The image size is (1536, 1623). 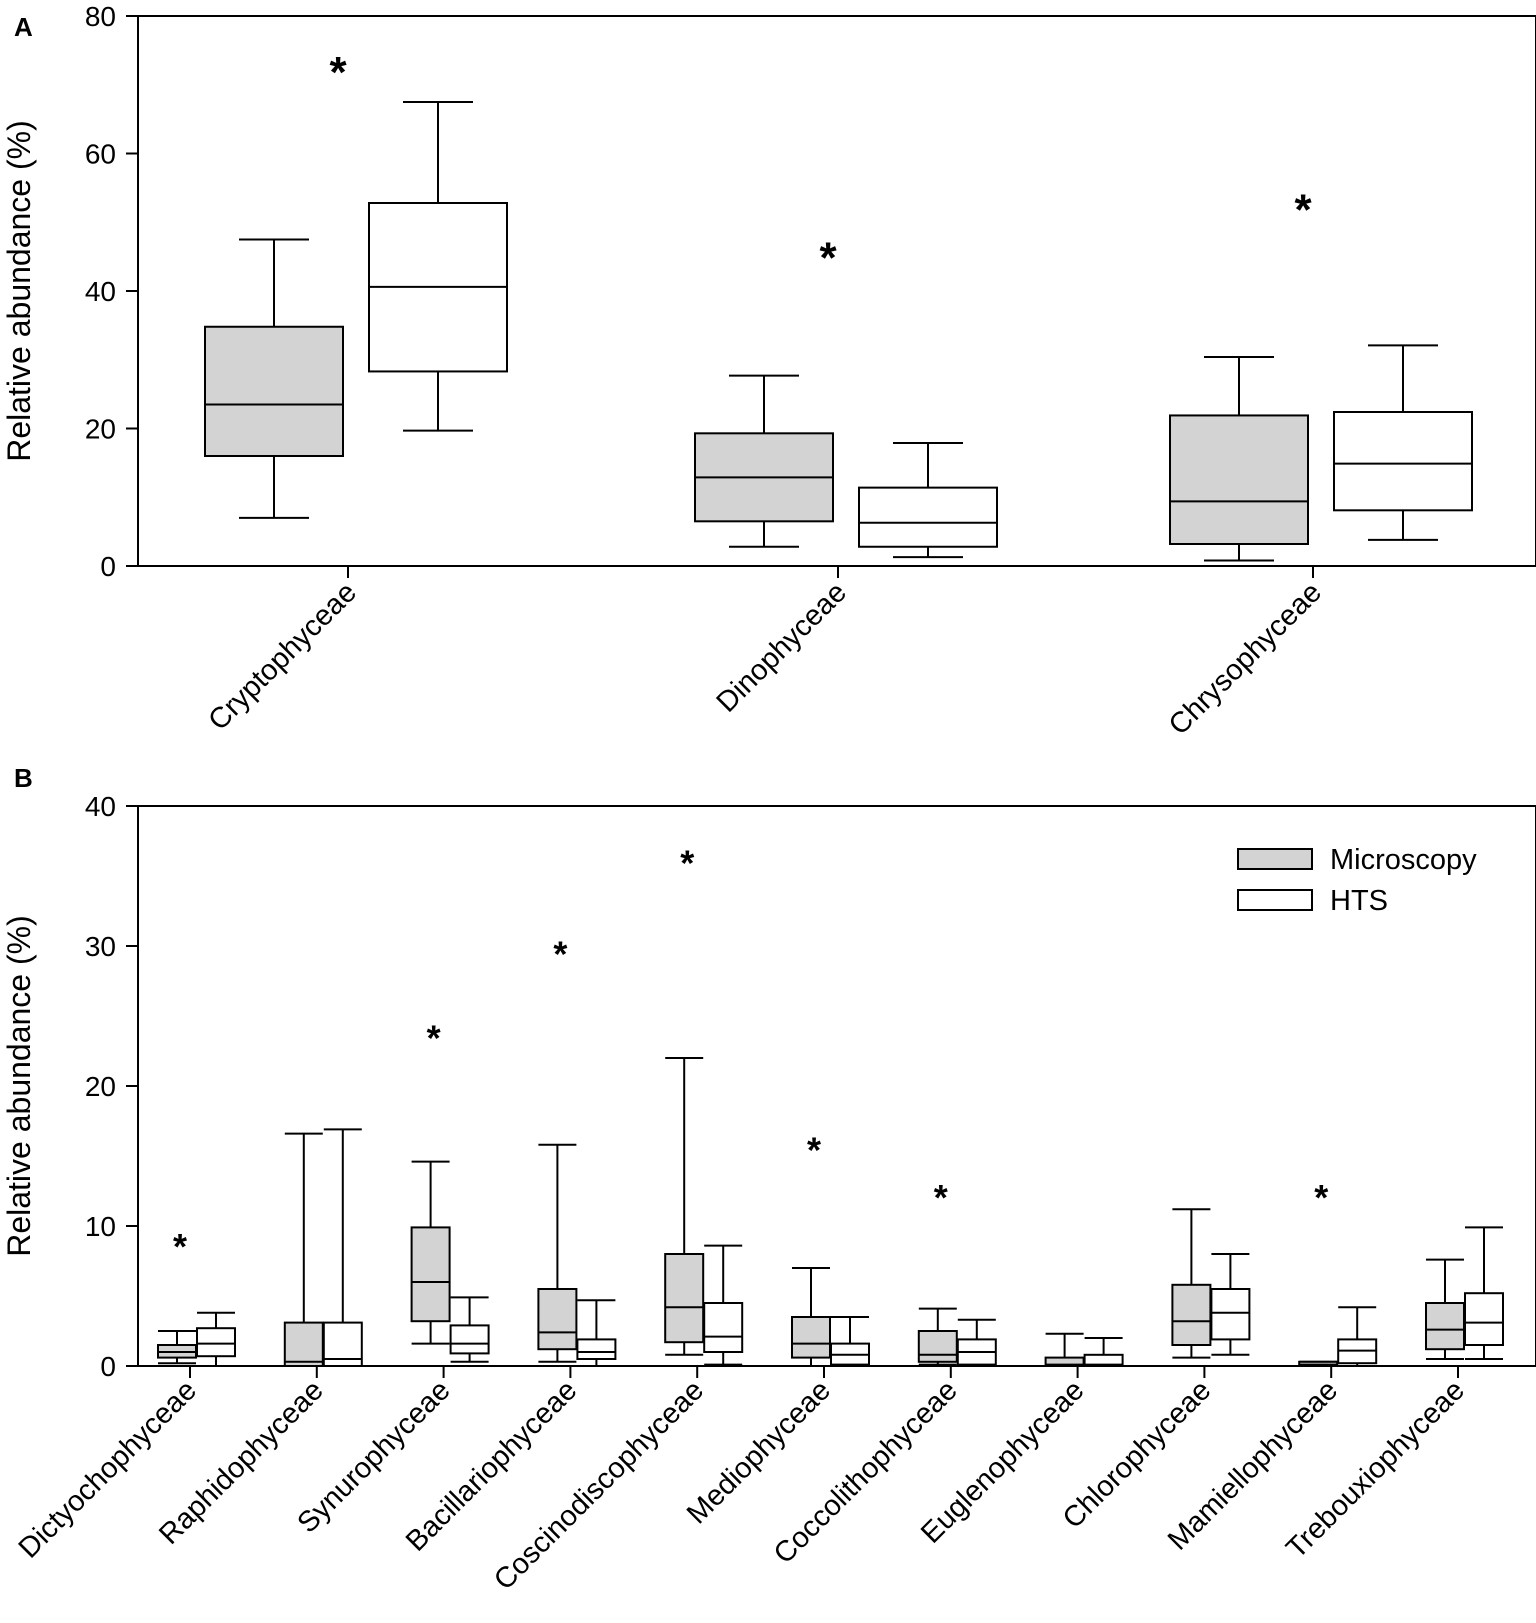 What do you see at coordinates (1321, 1197) in the screenshot?
I see `significance-star-mamiellophyceae: *` at bounding box center [1321, 1197].